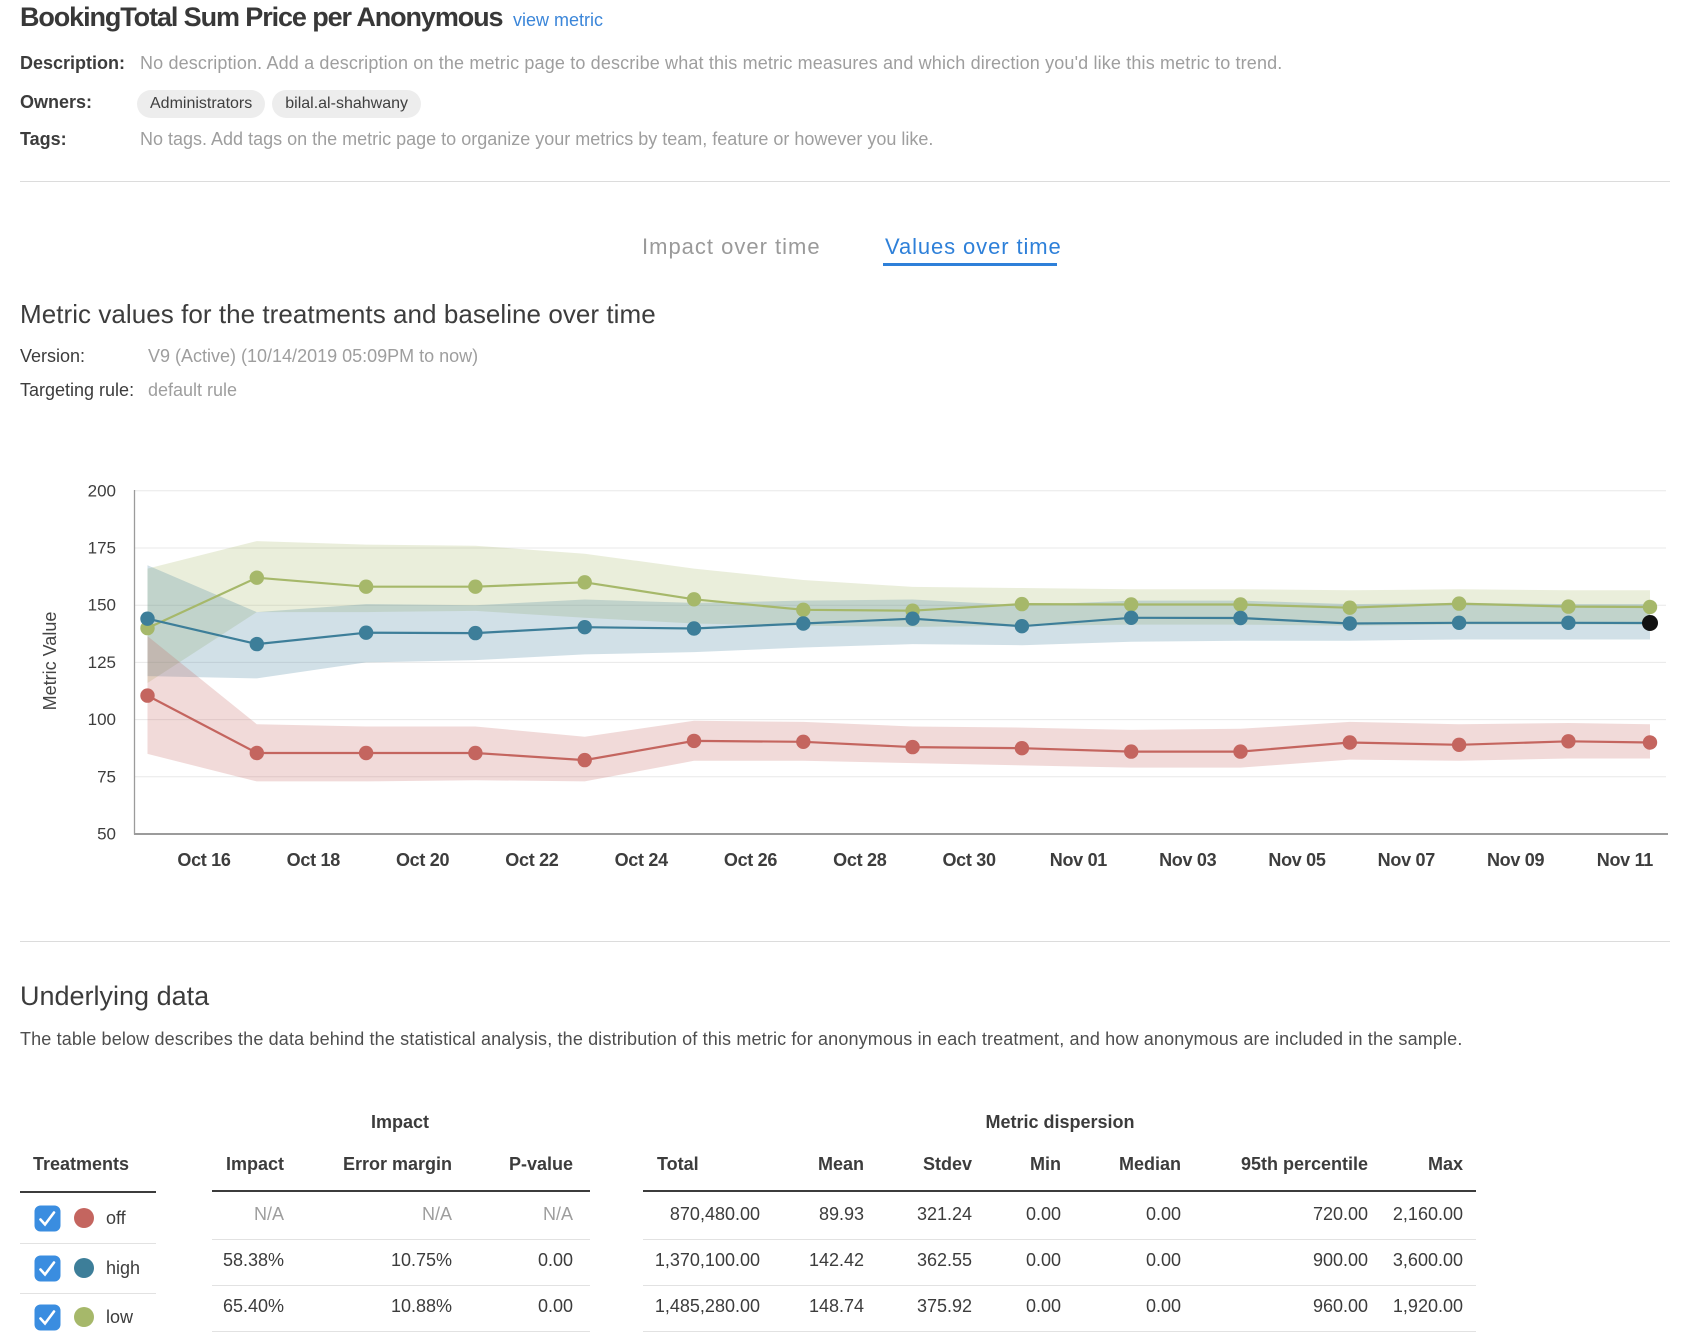  I want to click on svg-text: Oct 18, so click(314, 860).